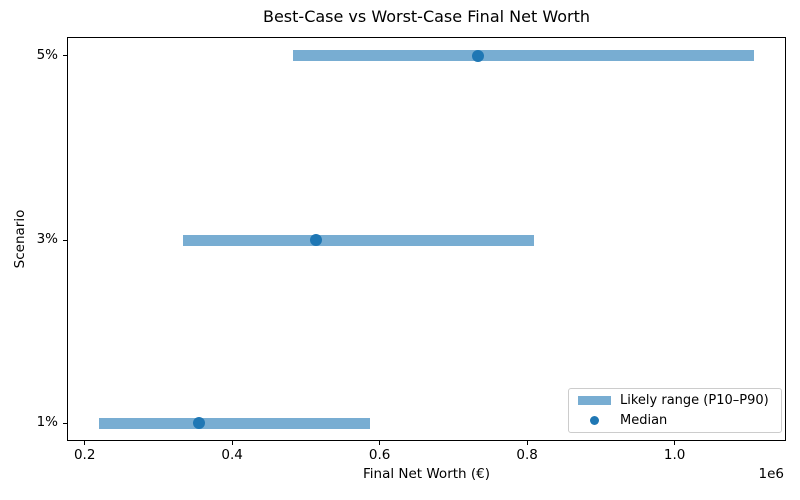  I want to click on x-tick-label: 0.8, so click(527, 455).